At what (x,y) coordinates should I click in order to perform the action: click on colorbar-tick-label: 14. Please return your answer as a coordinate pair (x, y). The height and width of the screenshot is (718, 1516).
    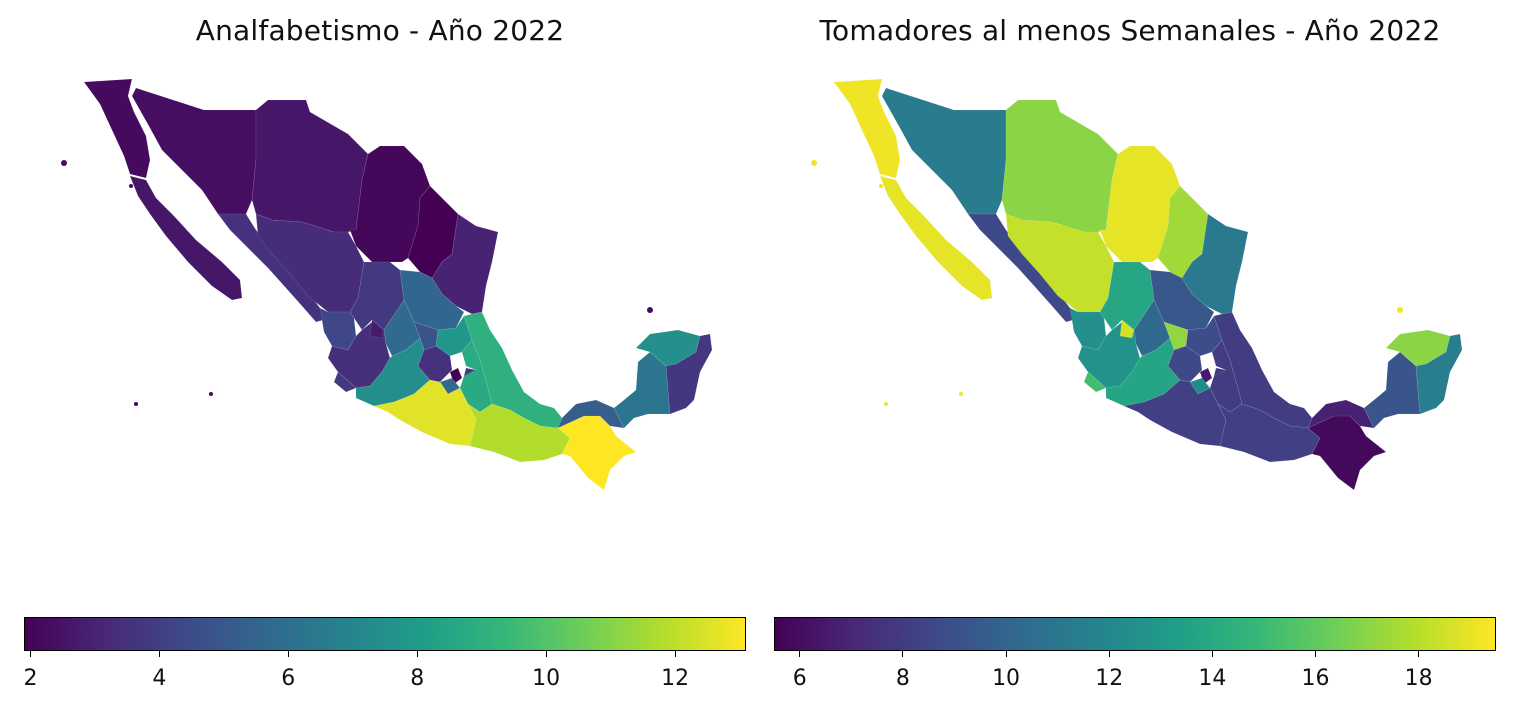
    Looking at the image, I should click on (1212, 678).